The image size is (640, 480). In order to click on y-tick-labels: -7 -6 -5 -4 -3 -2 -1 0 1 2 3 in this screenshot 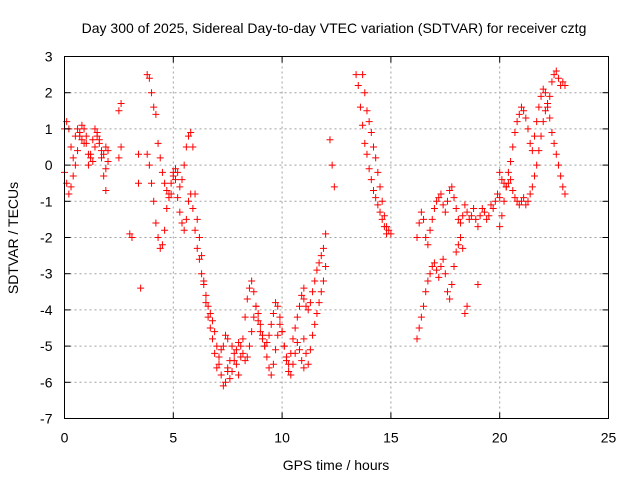, I will do `click(46, 238)`.